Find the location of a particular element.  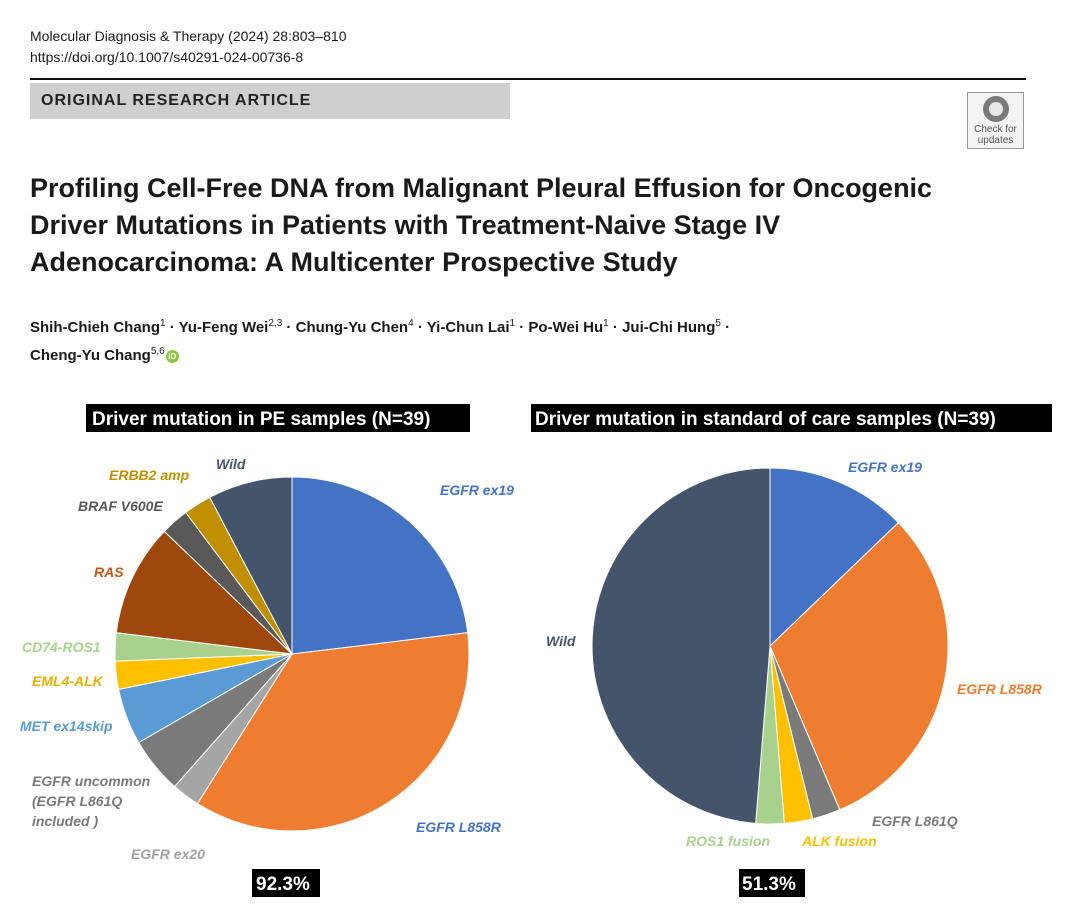

slice-label: EML4-ALK is located at coordinates (68, 681).